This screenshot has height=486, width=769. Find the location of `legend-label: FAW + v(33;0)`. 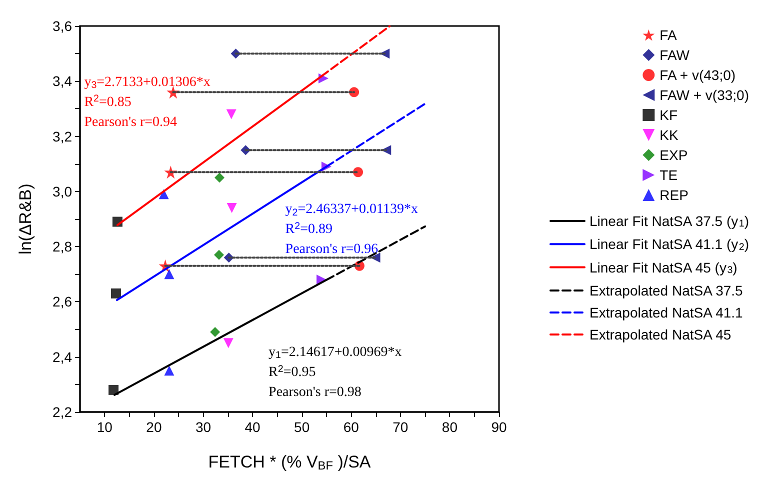

legend-label: FAW + v(33;0) is located at coordinates (705, 95).